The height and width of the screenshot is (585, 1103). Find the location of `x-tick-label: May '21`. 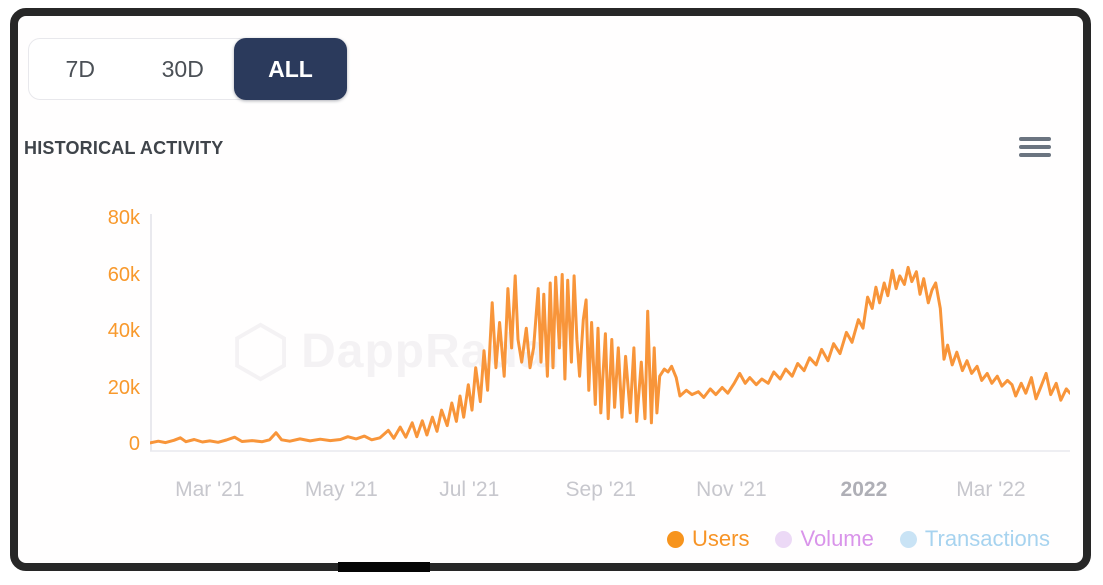

x-tick-label: May '21 is located at coordinates (341, 489).